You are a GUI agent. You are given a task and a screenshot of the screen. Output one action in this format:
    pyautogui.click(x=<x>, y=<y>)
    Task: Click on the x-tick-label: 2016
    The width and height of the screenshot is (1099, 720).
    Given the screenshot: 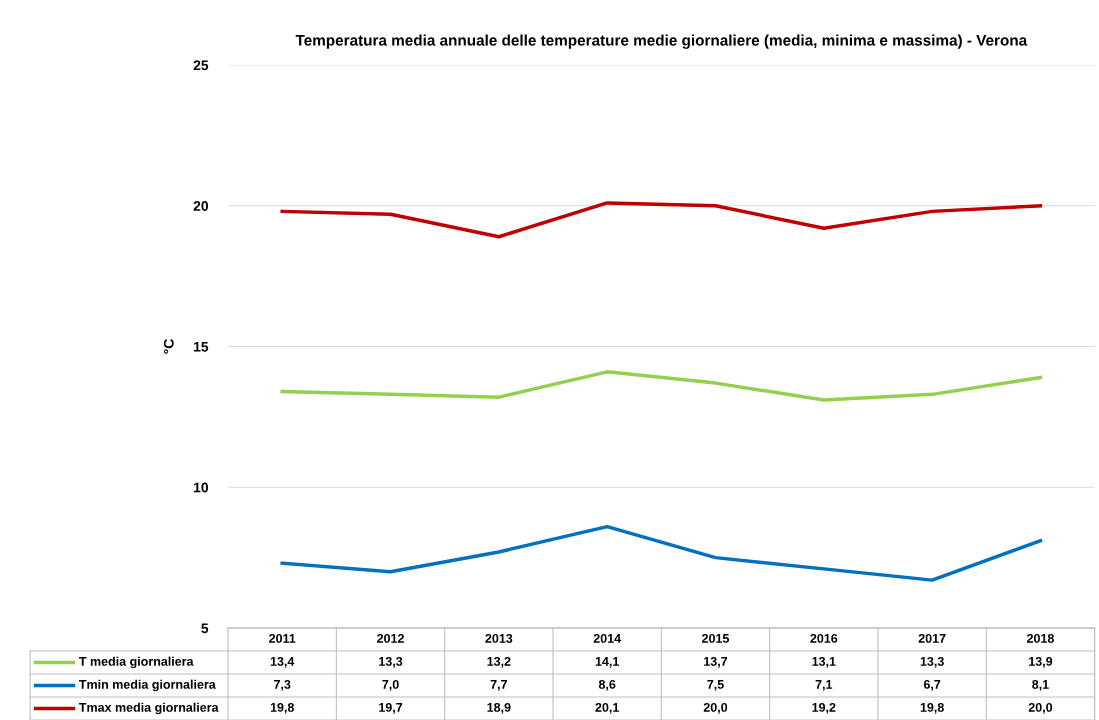 What is the action you would take?
    pyautogui.click(x=824, y=638)
    